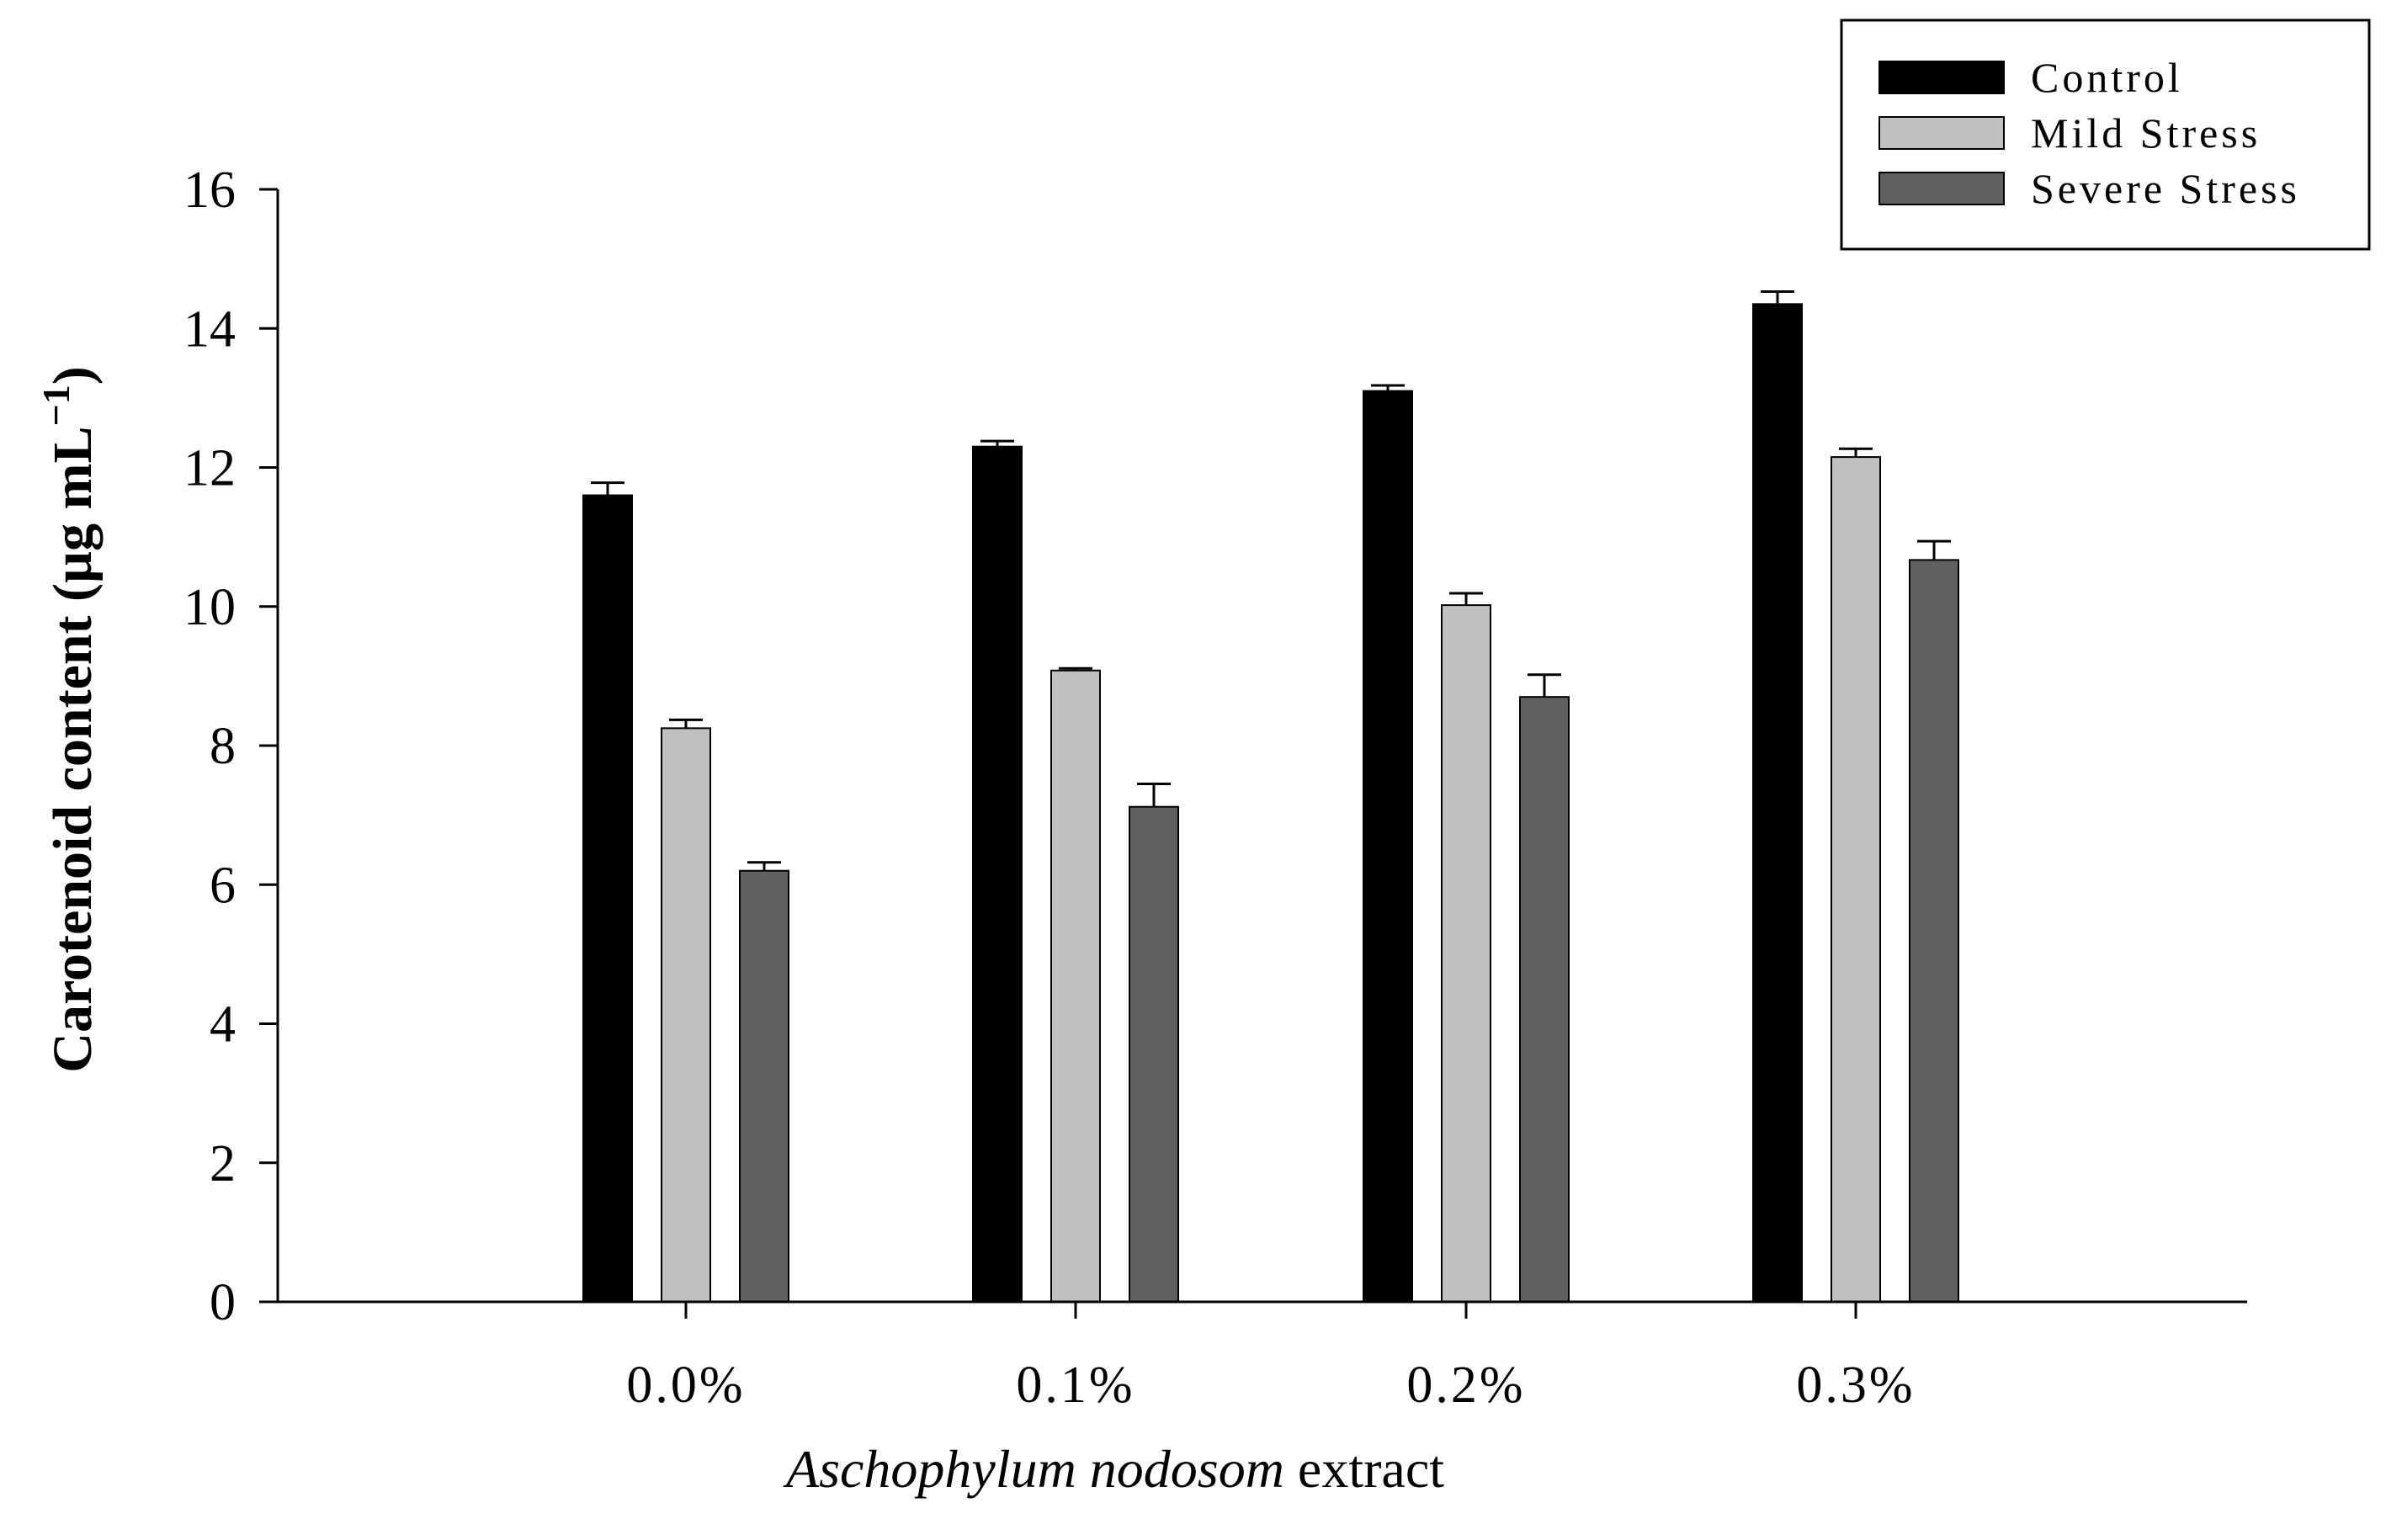  Describe the element at coordinates (73, 749) in the screenshot. I see `y-axis-title-main: Carotenoid content (µg mL` at that location.